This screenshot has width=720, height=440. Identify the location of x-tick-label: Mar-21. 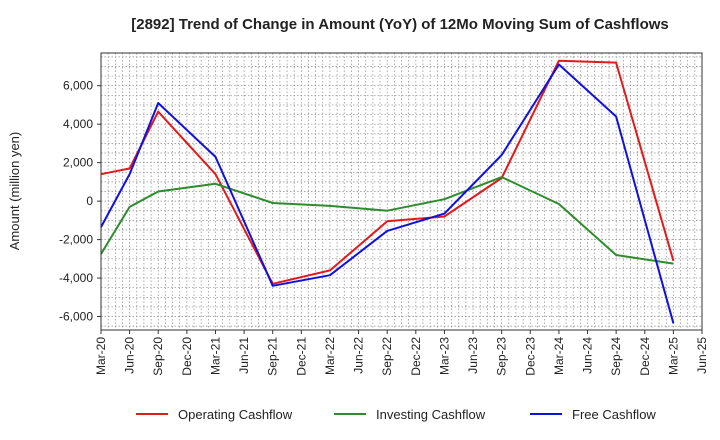
(215, 356).